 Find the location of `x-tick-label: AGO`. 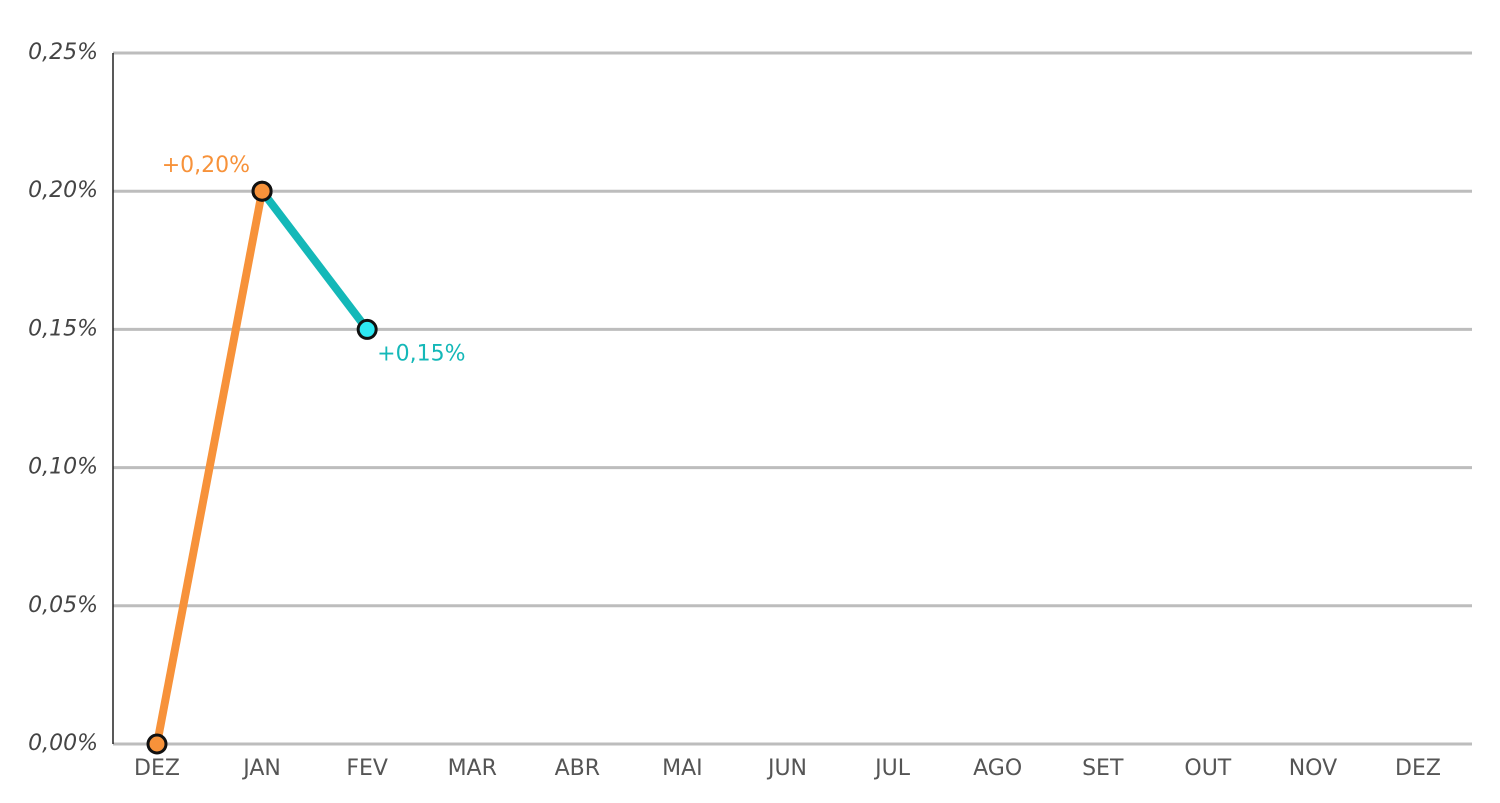

x-tick-label: AGO is located at coordinates (997, 768).